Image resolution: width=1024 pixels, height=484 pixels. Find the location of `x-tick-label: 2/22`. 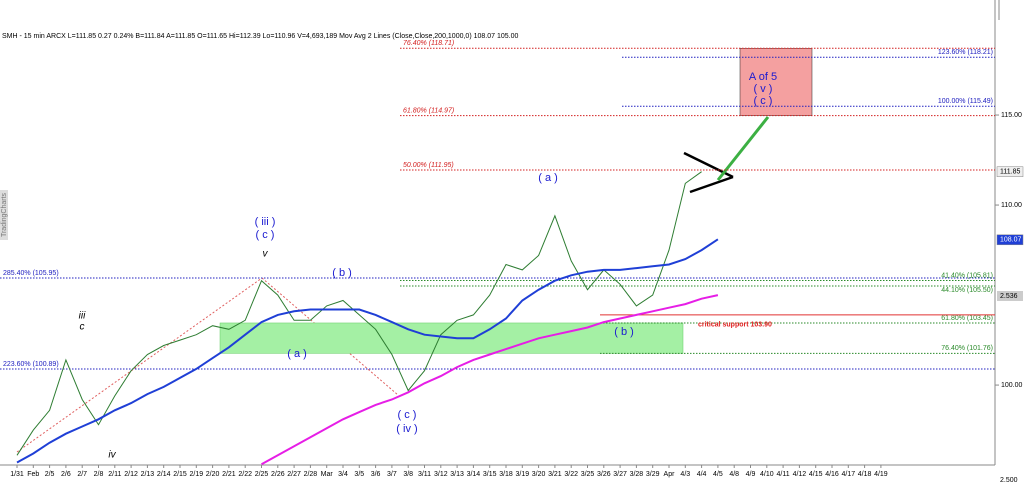

x-tick-label: 2/22 is located at coordinates (245, 474).